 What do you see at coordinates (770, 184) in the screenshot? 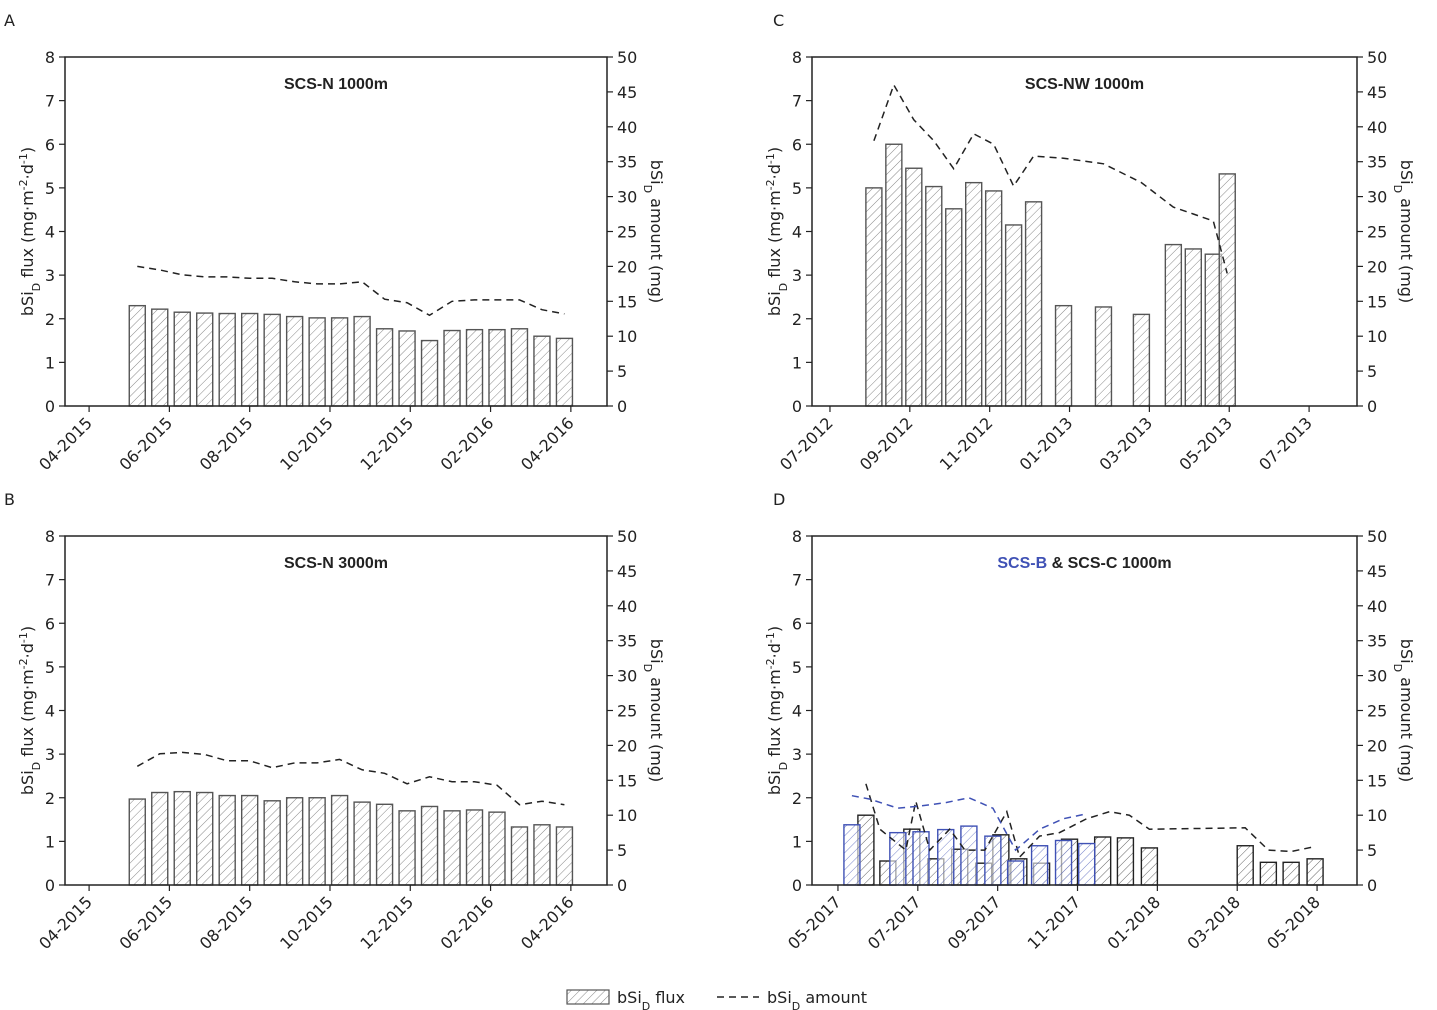
I see `text-part: -2` at bounding box center [770, 184].